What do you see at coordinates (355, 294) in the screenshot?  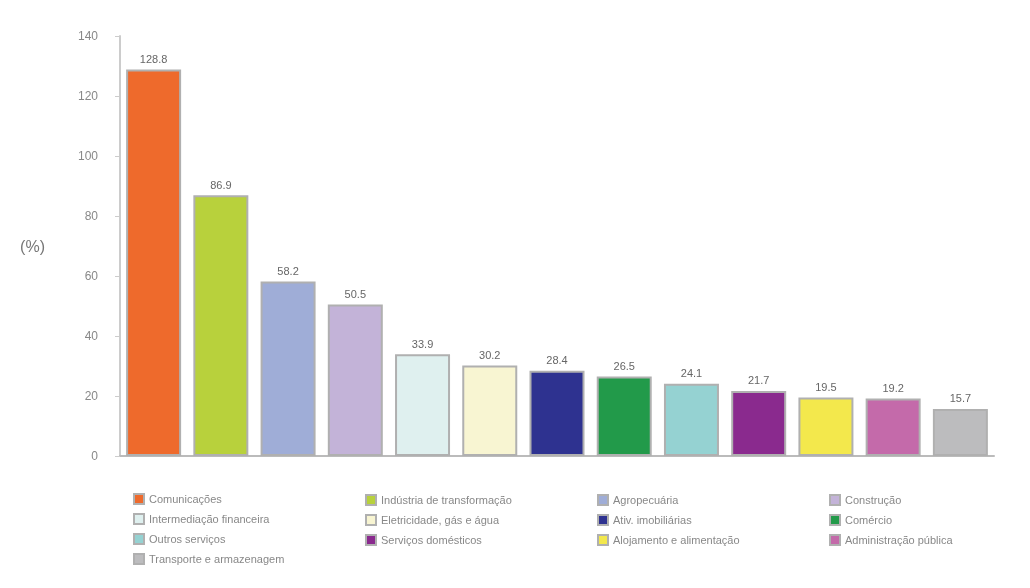 I see `data-label: 50.5` at bounding box center [355, 294].